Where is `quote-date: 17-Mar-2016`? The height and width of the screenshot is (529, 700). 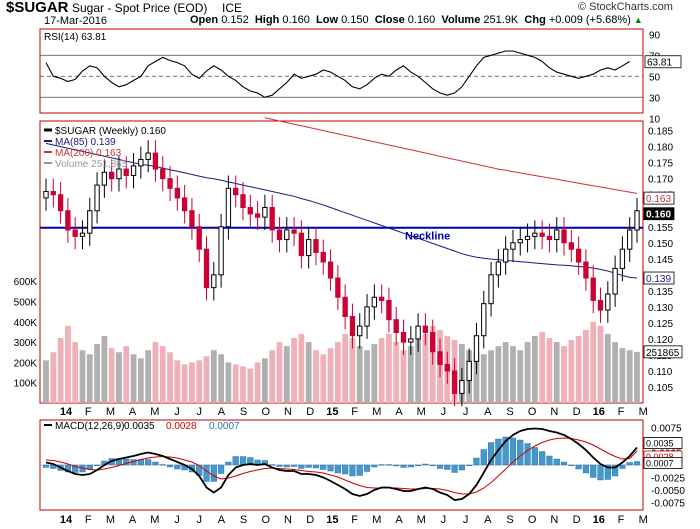
quote-date: 17-Mar-2016 is located at coordinates (75, 21).